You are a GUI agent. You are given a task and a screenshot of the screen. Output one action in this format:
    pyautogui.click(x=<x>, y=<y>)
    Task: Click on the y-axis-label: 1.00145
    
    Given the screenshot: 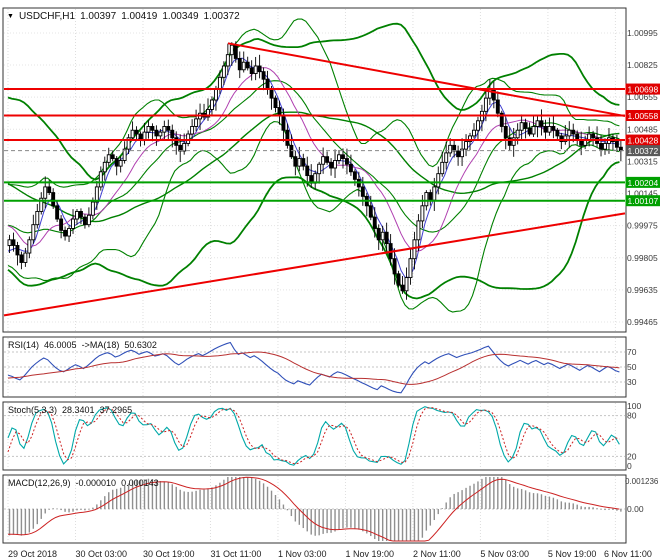 What is the action you would take?
    pyautogui.click(x=642, y=194)
    